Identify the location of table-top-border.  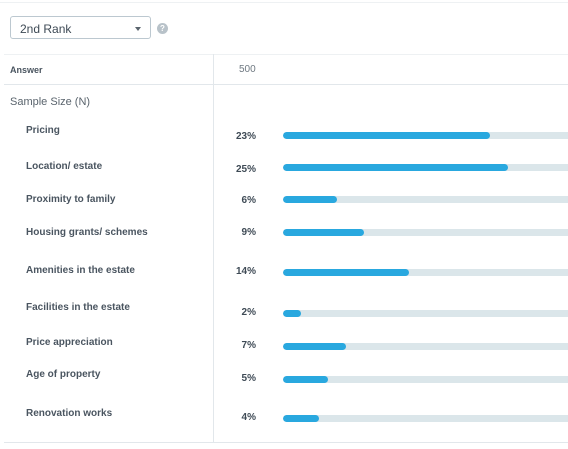
(286, 54).